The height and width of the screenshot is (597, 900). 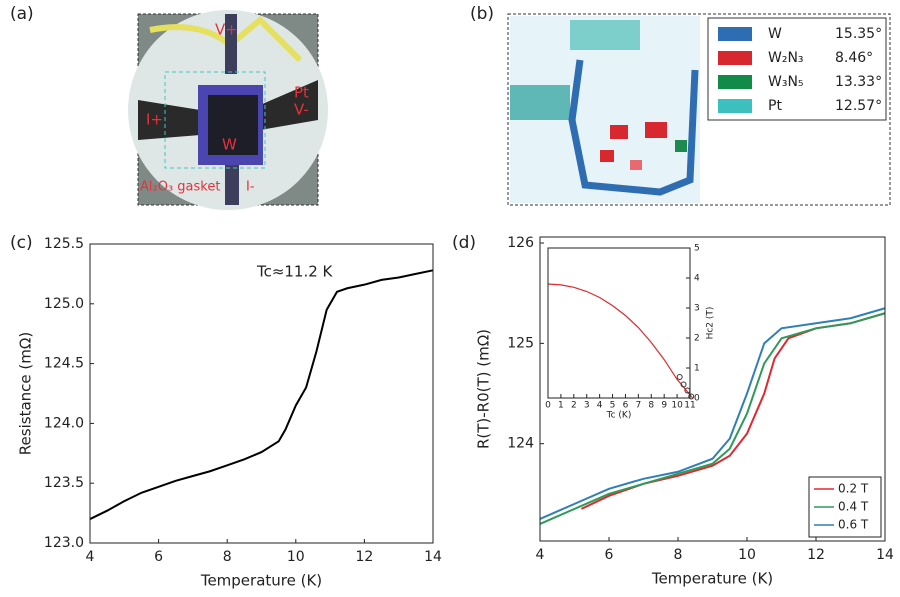 I want to click on legend-value: 8.46°, so click(x=854, y=58).